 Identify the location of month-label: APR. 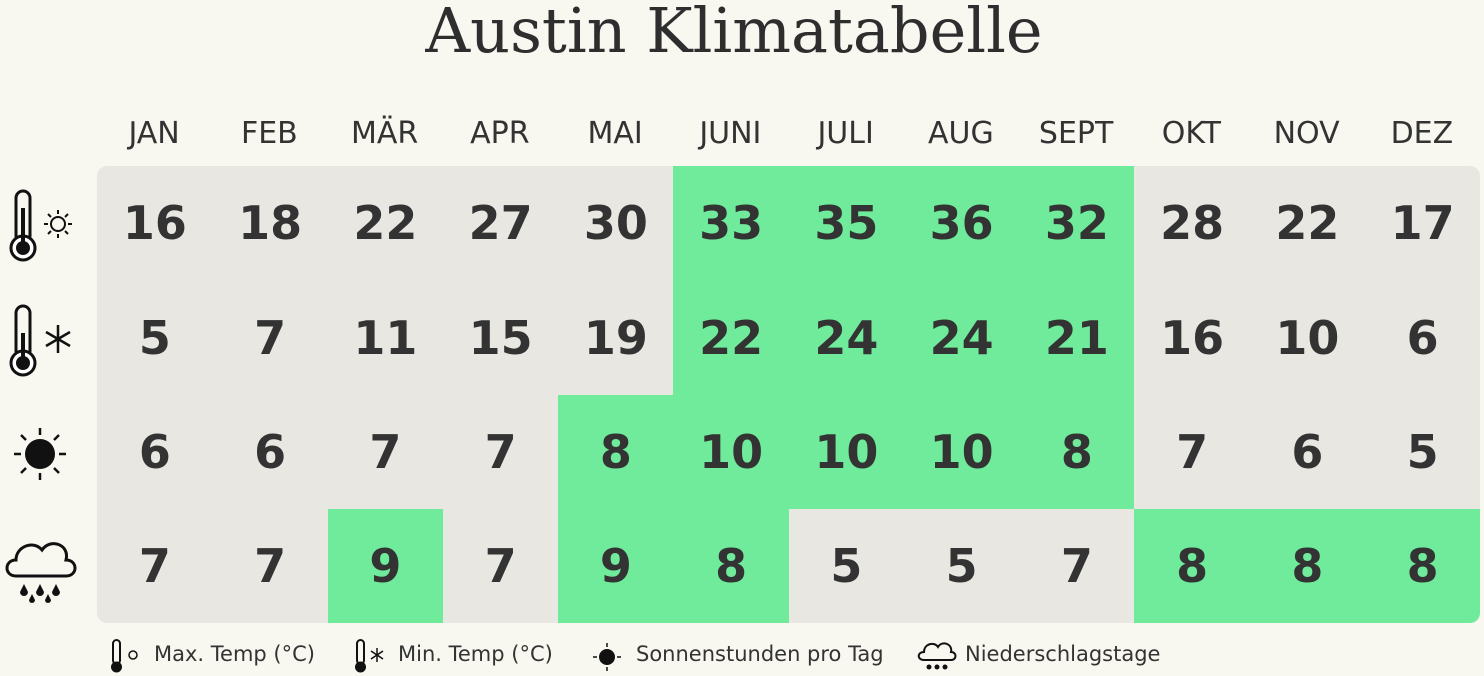
(500, 133).